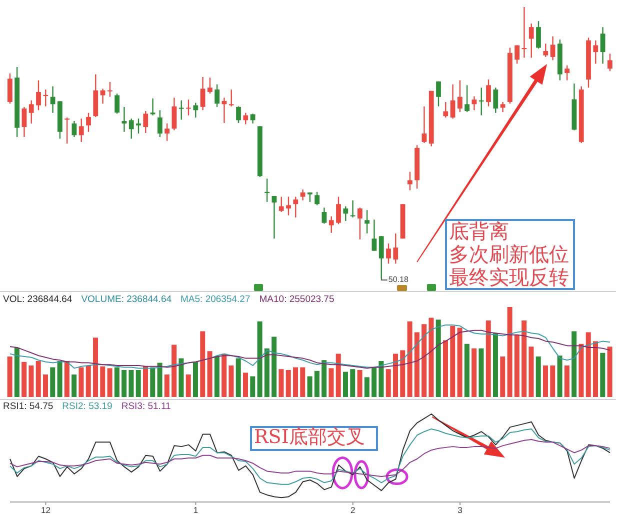 The image size is (624, 514). Describe the element at coordinates (353, 509) in the screenshot. I see `x-tick-label: 2` at that location.